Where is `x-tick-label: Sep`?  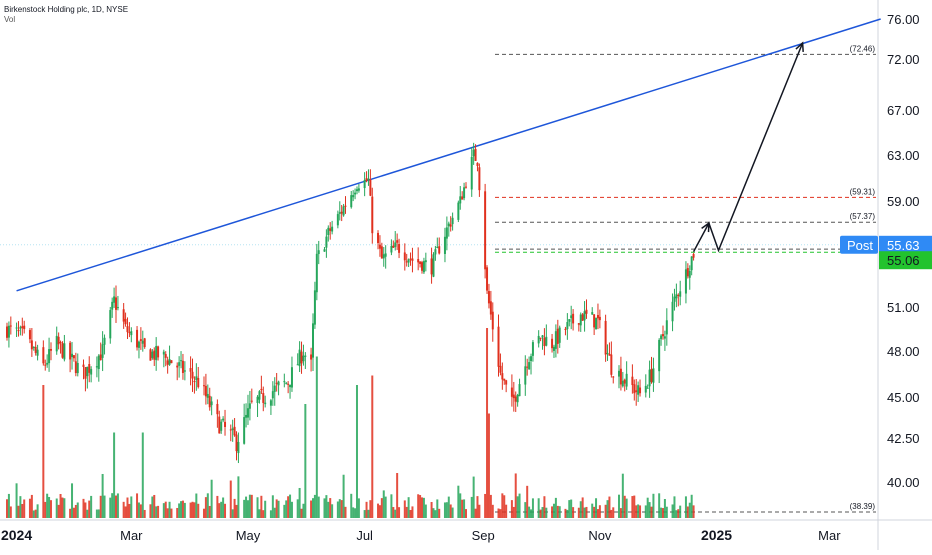
x-tick-label: Sep is located at coordinates (483, 535).